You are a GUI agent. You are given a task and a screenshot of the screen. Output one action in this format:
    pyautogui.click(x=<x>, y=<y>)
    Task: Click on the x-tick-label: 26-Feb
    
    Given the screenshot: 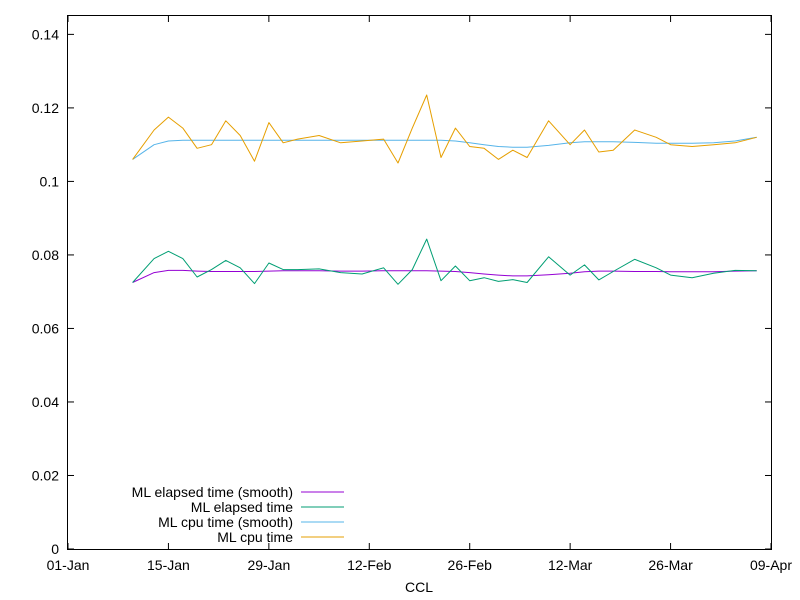 What is the action you would take?
    pyautogui.click(x=470, y=565)
    